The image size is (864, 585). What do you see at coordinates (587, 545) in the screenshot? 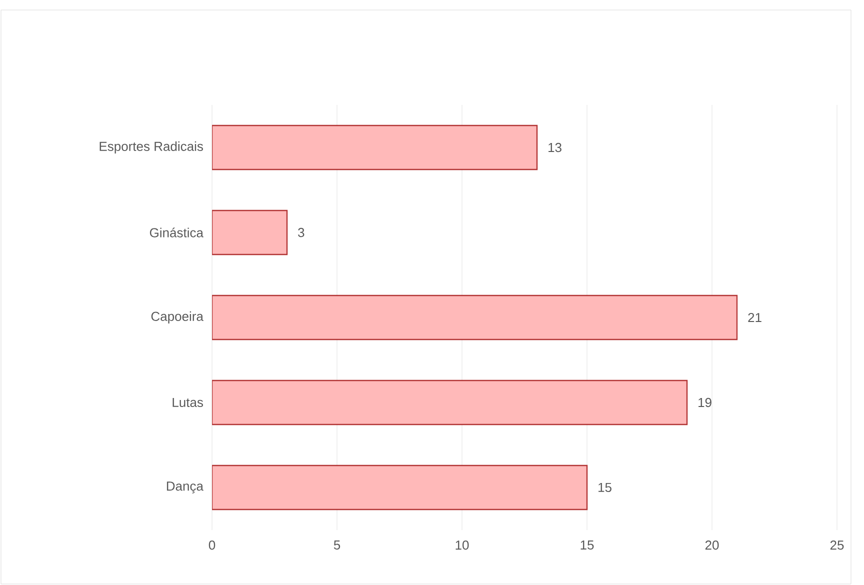
I see `x-tick-label: 15` at bounding box center [587, 545].